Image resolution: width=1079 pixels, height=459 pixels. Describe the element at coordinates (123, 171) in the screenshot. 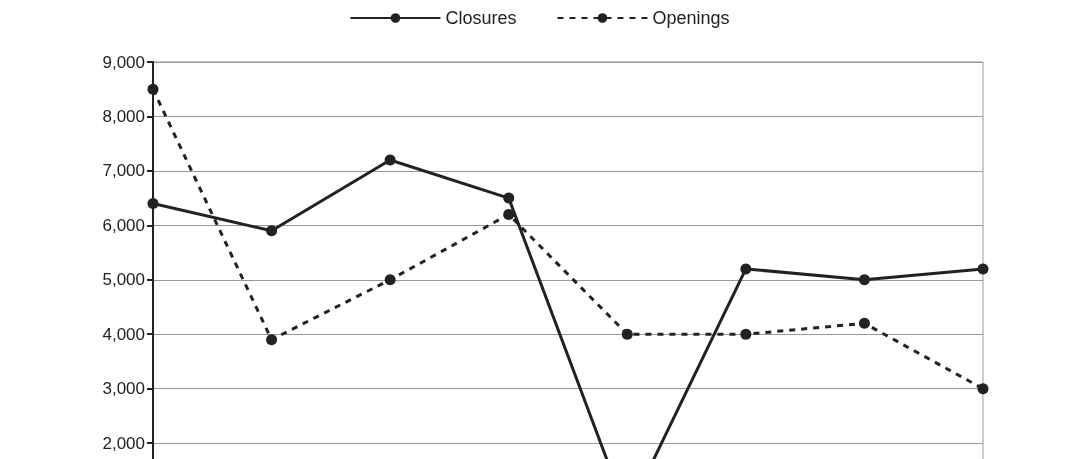

I see `y-tick-label: 7,000` at that location.